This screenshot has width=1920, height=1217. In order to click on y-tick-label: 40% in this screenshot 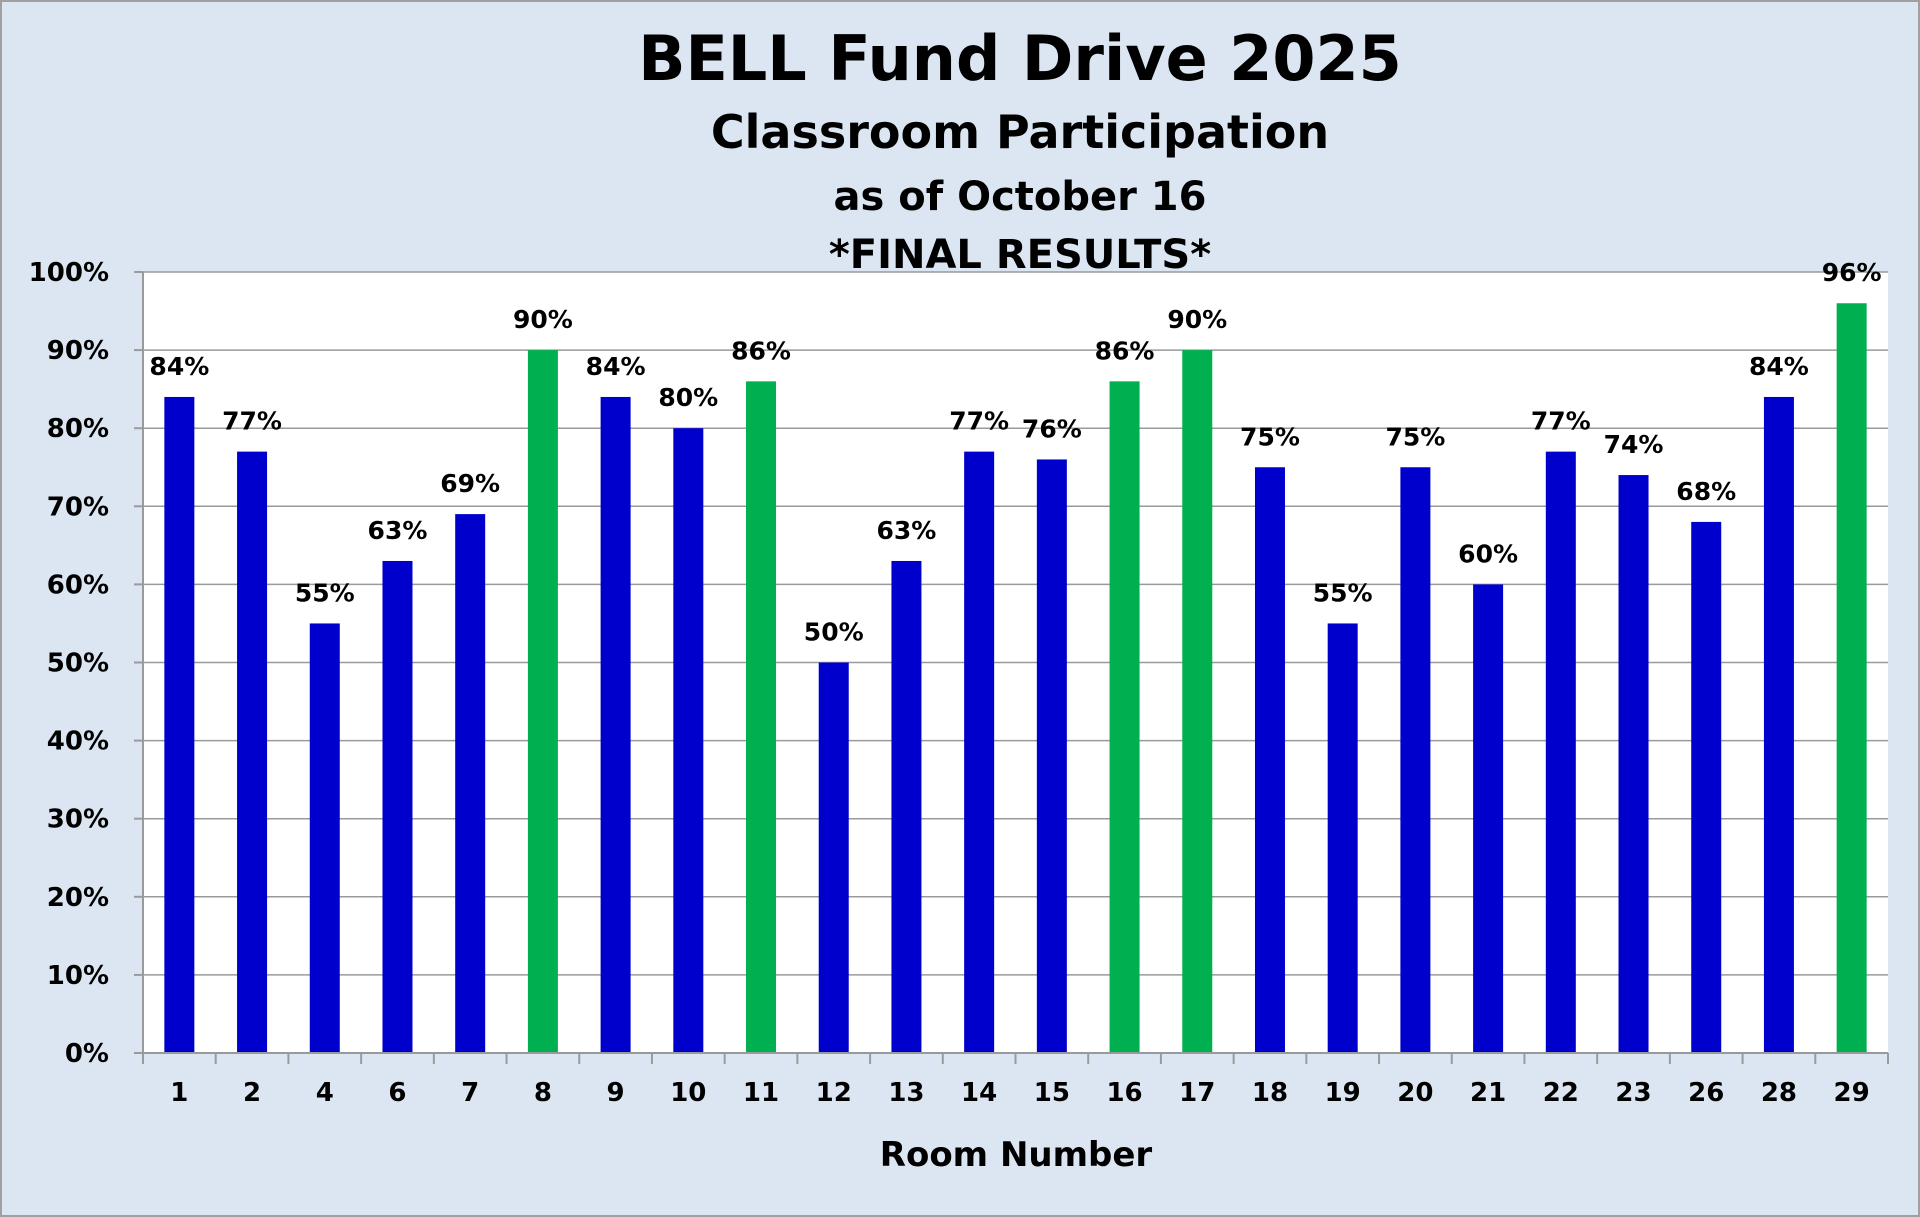, I will do `click(78, 742)`.